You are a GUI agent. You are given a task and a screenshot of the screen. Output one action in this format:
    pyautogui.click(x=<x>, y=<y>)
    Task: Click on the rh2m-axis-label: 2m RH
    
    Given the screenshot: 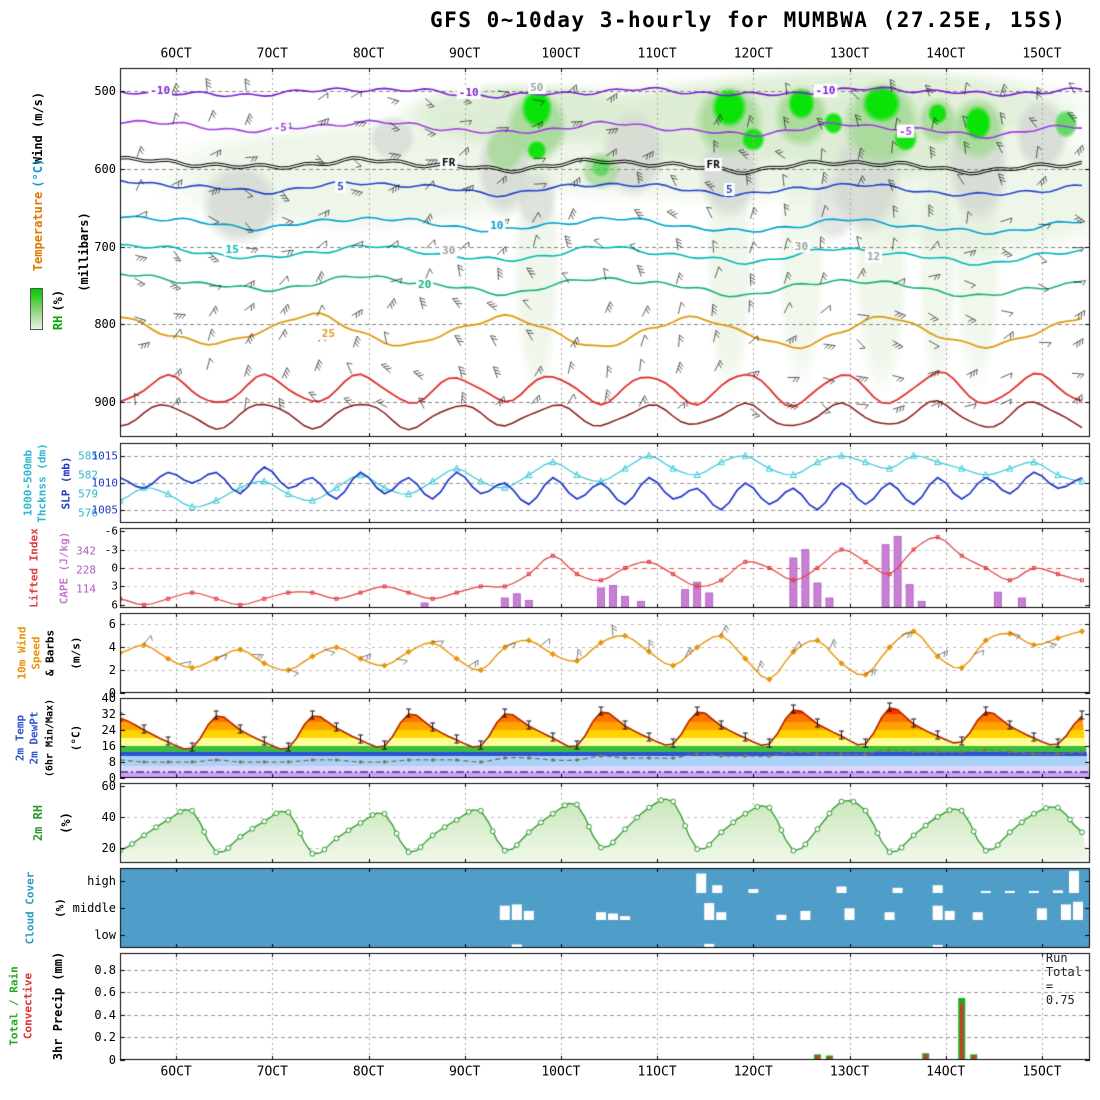 What is the action you would take?
    pyautogui.click(x=38, y=823)
    